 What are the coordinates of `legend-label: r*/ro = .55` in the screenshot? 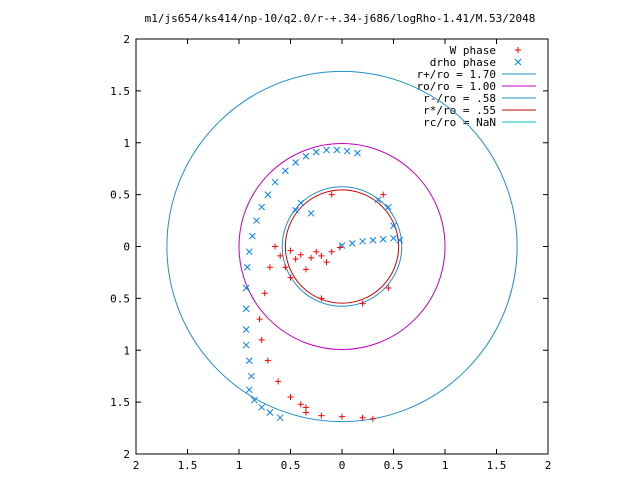 It's located at (459, 110).